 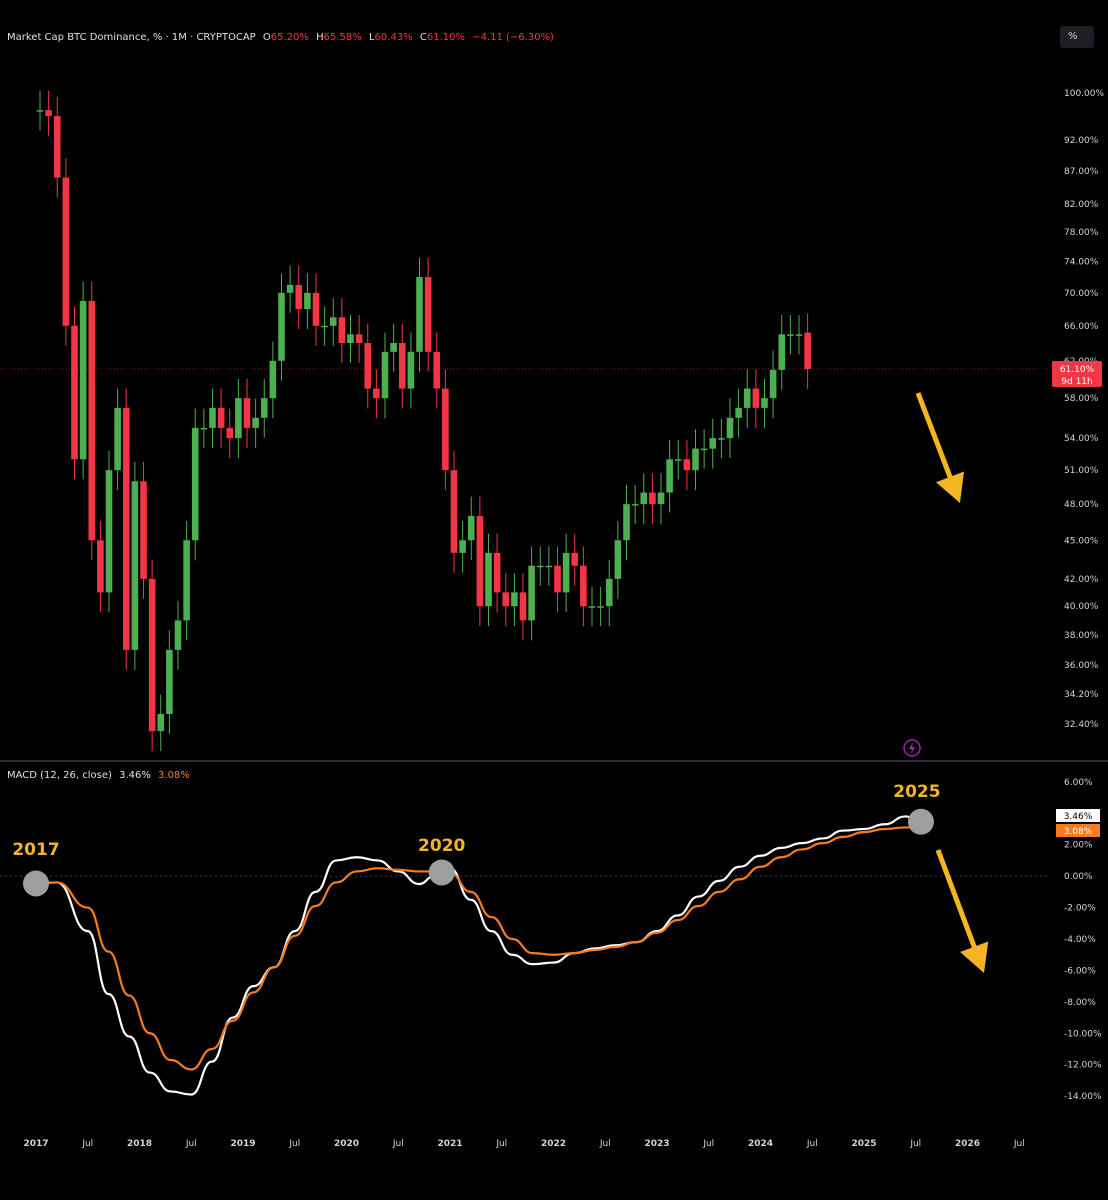 What do you see at coordinates (967, 1144) in the screenshot?
I see `time-tick-label: 2026` at bounding box center [967, 1144].